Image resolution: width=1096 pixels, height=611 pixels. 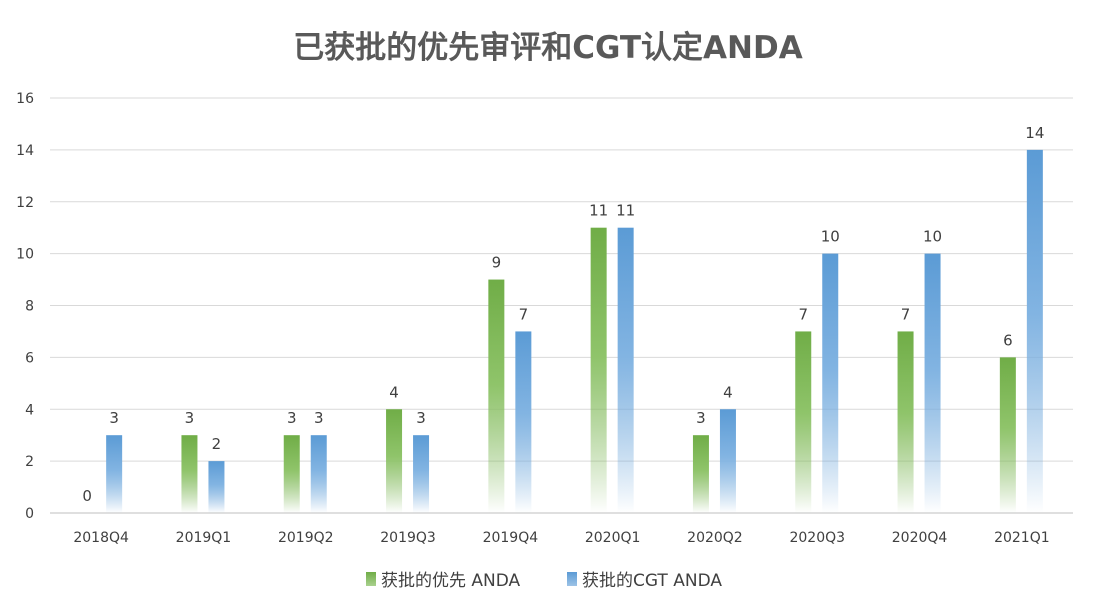 I want to click on x-tick-label: 2020Q1, so click(x=613, y=538).